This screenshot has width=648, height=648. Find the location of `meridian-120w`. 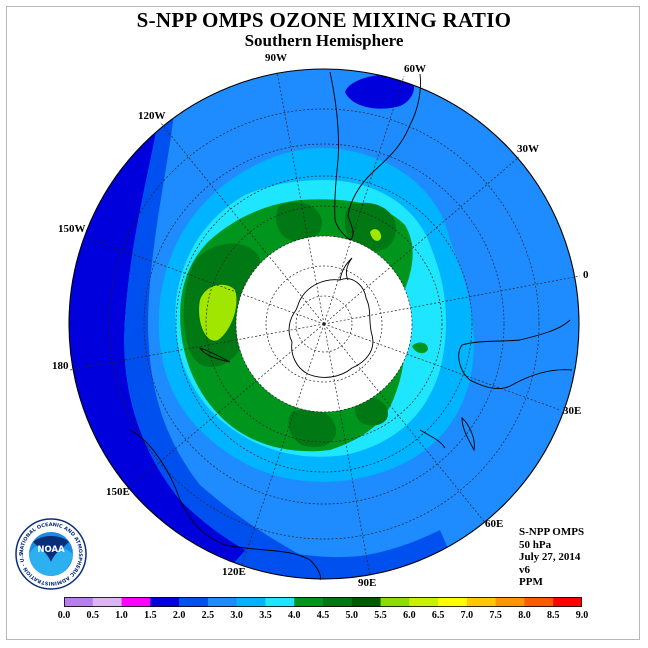

meridian-120w is located at coordinates (242, 223).